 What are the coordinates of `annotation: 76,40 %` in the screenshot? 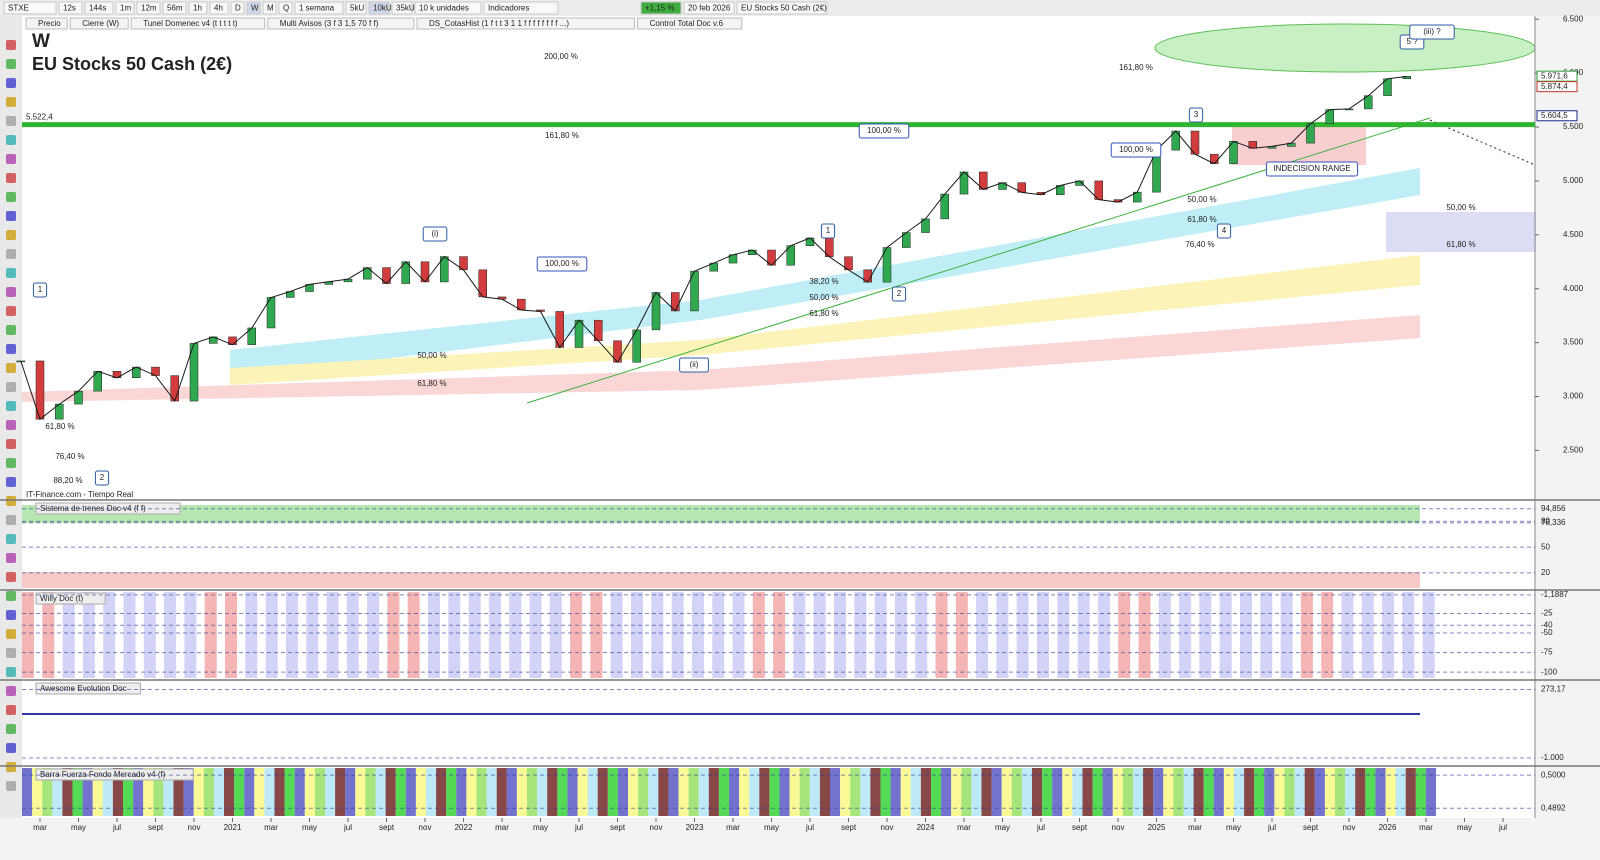 It's located at (1199, 244).